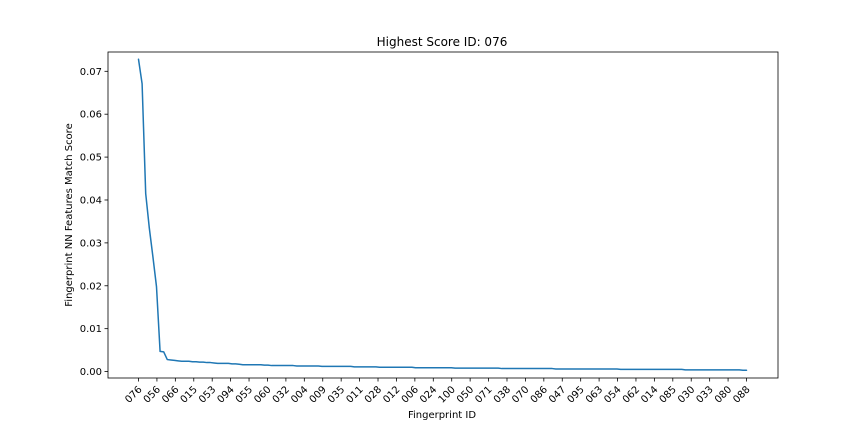  What do you see at coordinates (91, 329) in the screenshot?
I see `y-tick-label: 0.01` at bounding box center [91, 329].